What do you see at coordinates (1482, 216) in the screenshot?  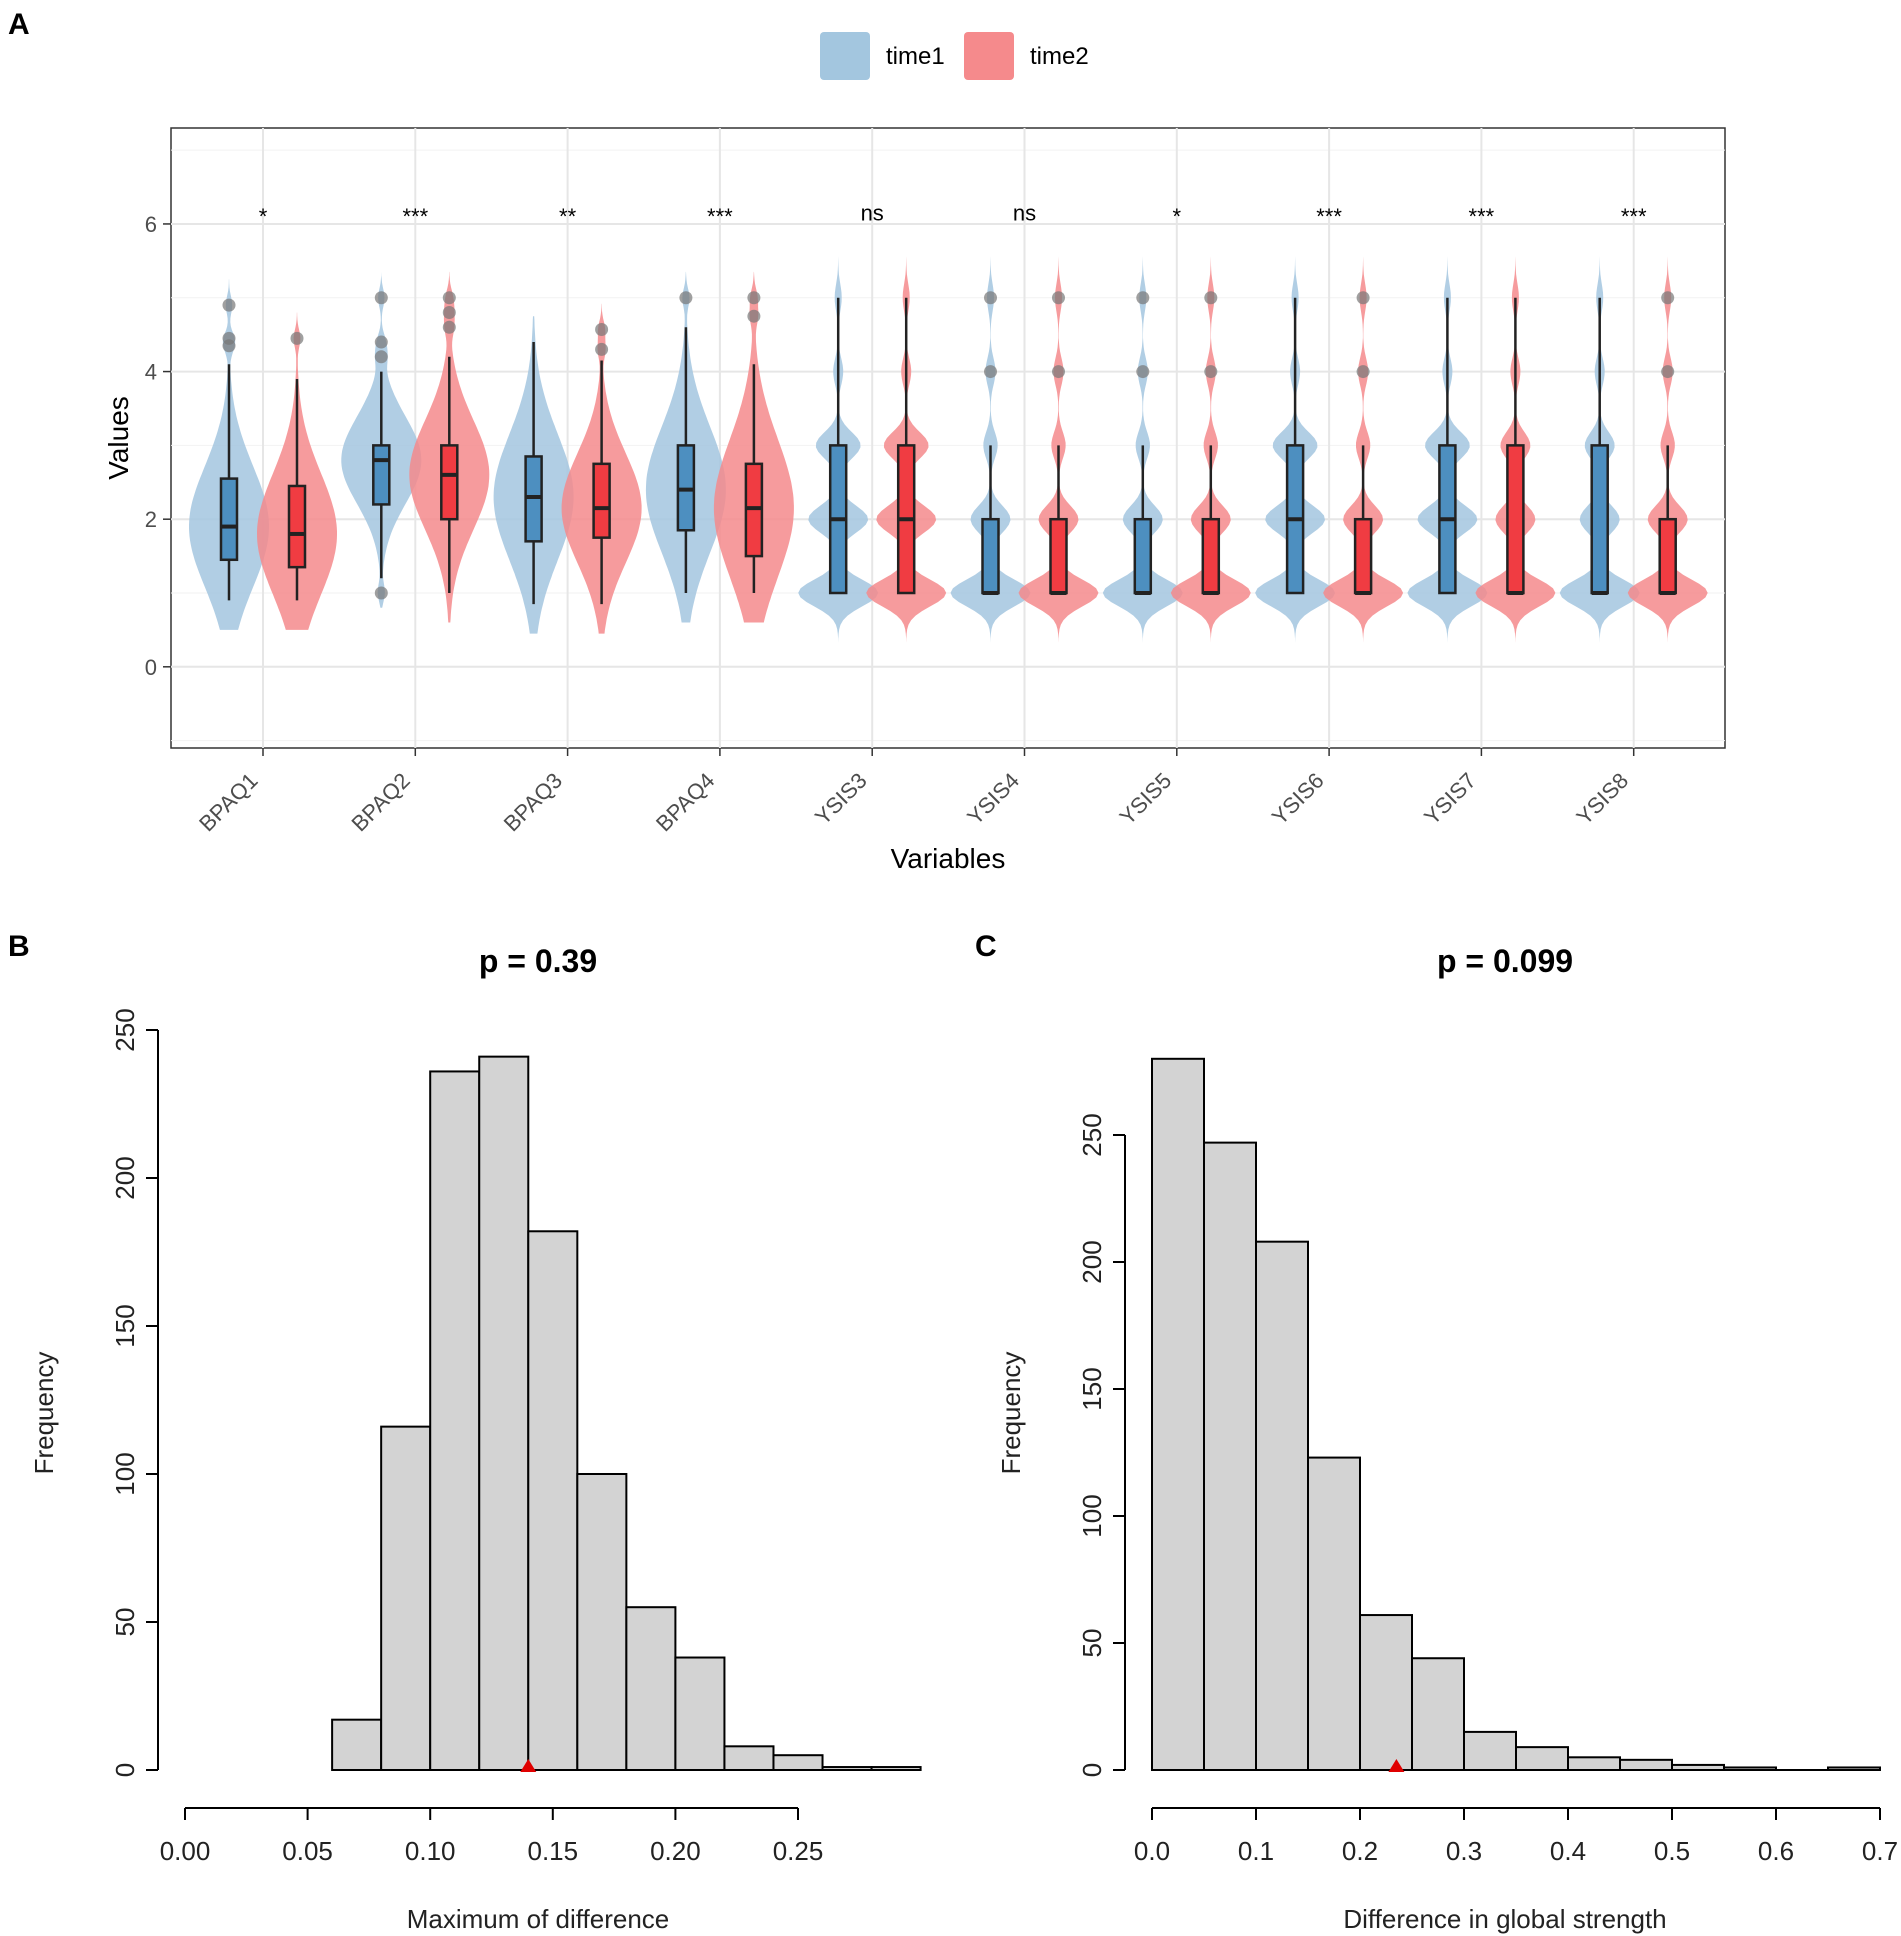 I see `significance-label-YSIS7: ***` at bounding box center [1482, 216].